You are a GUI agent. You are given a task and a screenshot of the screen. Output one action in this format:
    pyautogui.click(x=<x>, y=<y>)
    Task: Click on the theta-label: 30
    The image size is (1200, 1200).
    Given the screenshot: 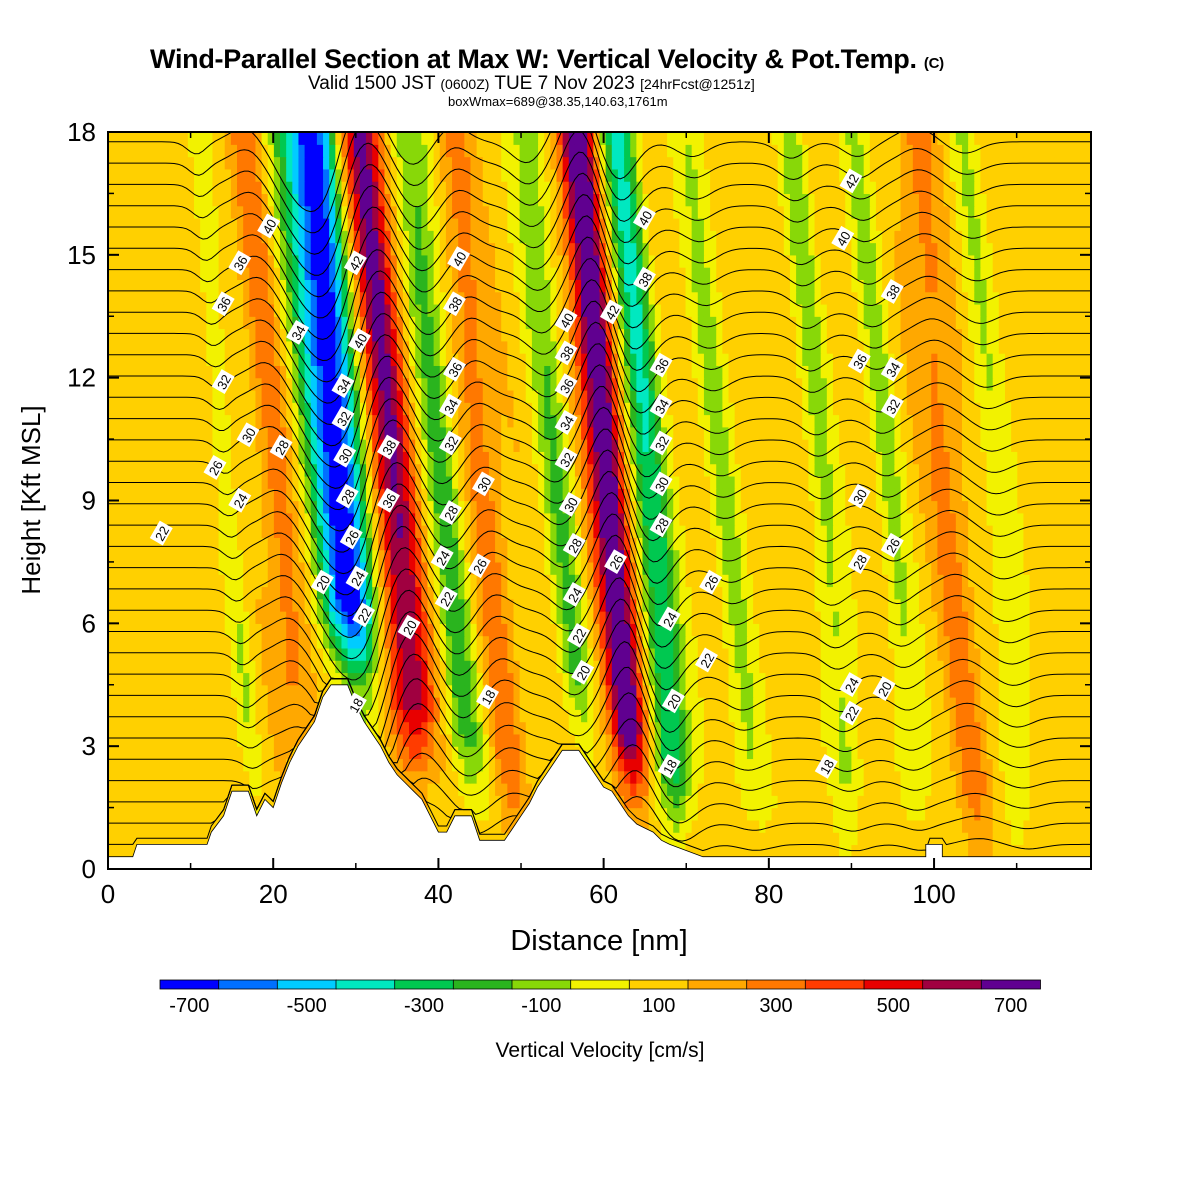 What is the action you would take?
    pyautogui.click(x=570, y=504)
    